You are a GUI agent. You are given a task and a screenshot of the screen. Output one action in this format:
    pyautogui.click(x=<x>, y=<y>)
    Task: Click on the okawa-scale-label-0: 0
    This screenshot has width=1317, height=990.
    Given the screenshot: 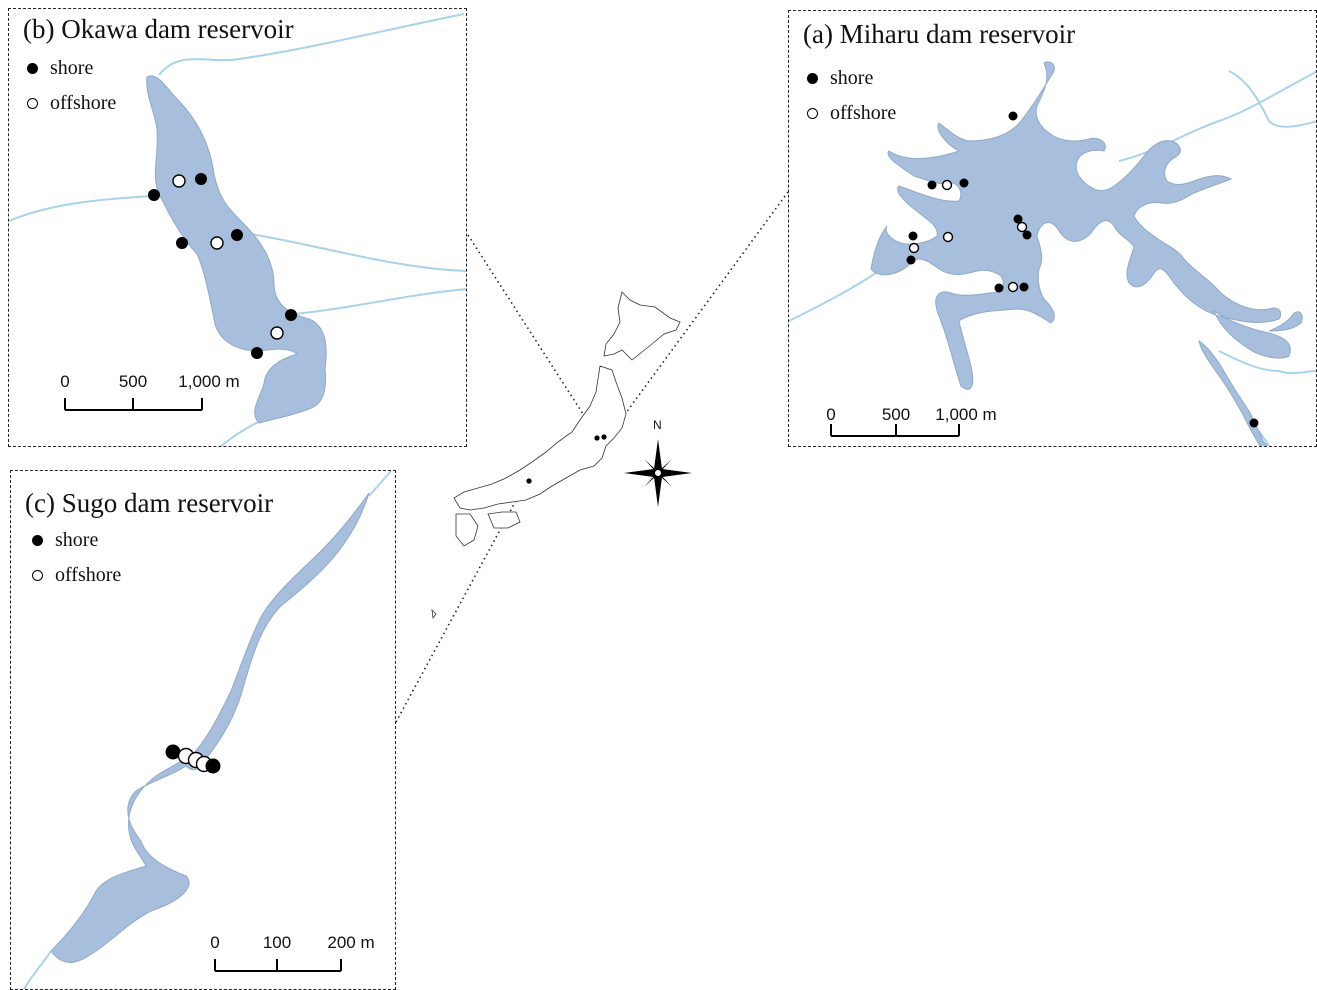 What is the action you would take?
    pyautogui.click(x=65, y=381)
    